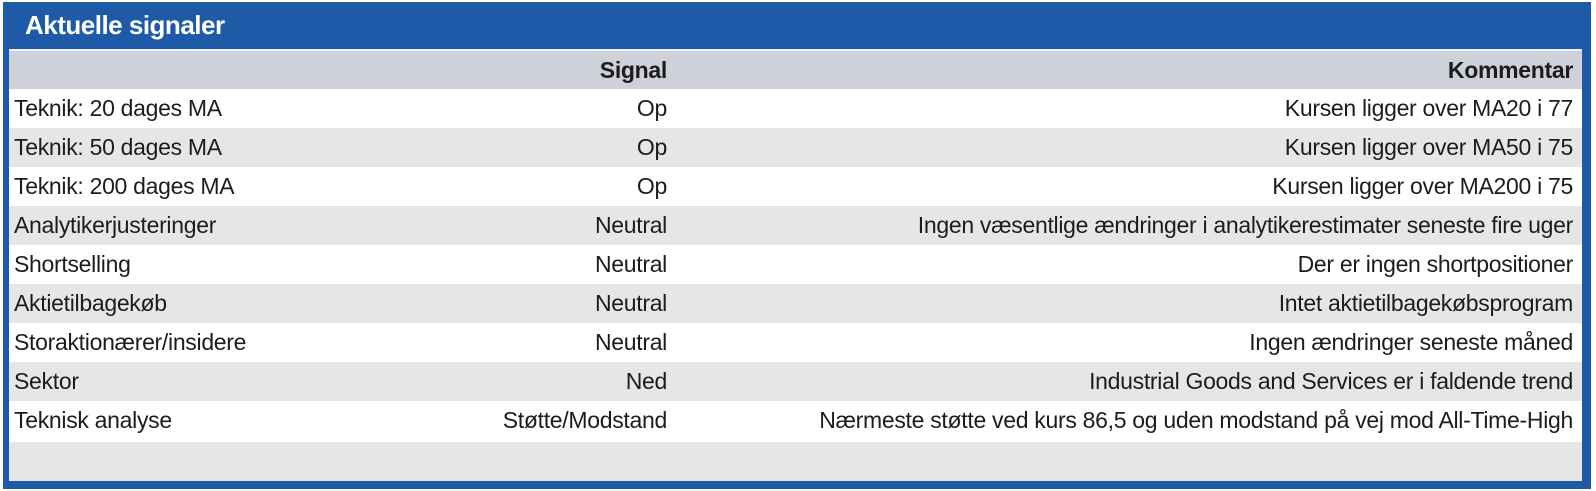  Describe the element at coordinates (585, 420) in the screenshot. I see `row-signal: Støtte/Modstand` at that location.